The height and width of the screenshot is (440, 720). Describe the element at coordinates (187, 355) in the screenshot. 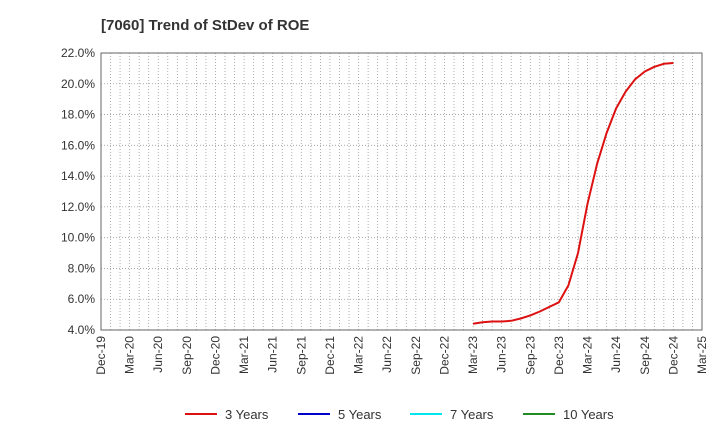

I see `x-tick-label: Sep-20` at that location.